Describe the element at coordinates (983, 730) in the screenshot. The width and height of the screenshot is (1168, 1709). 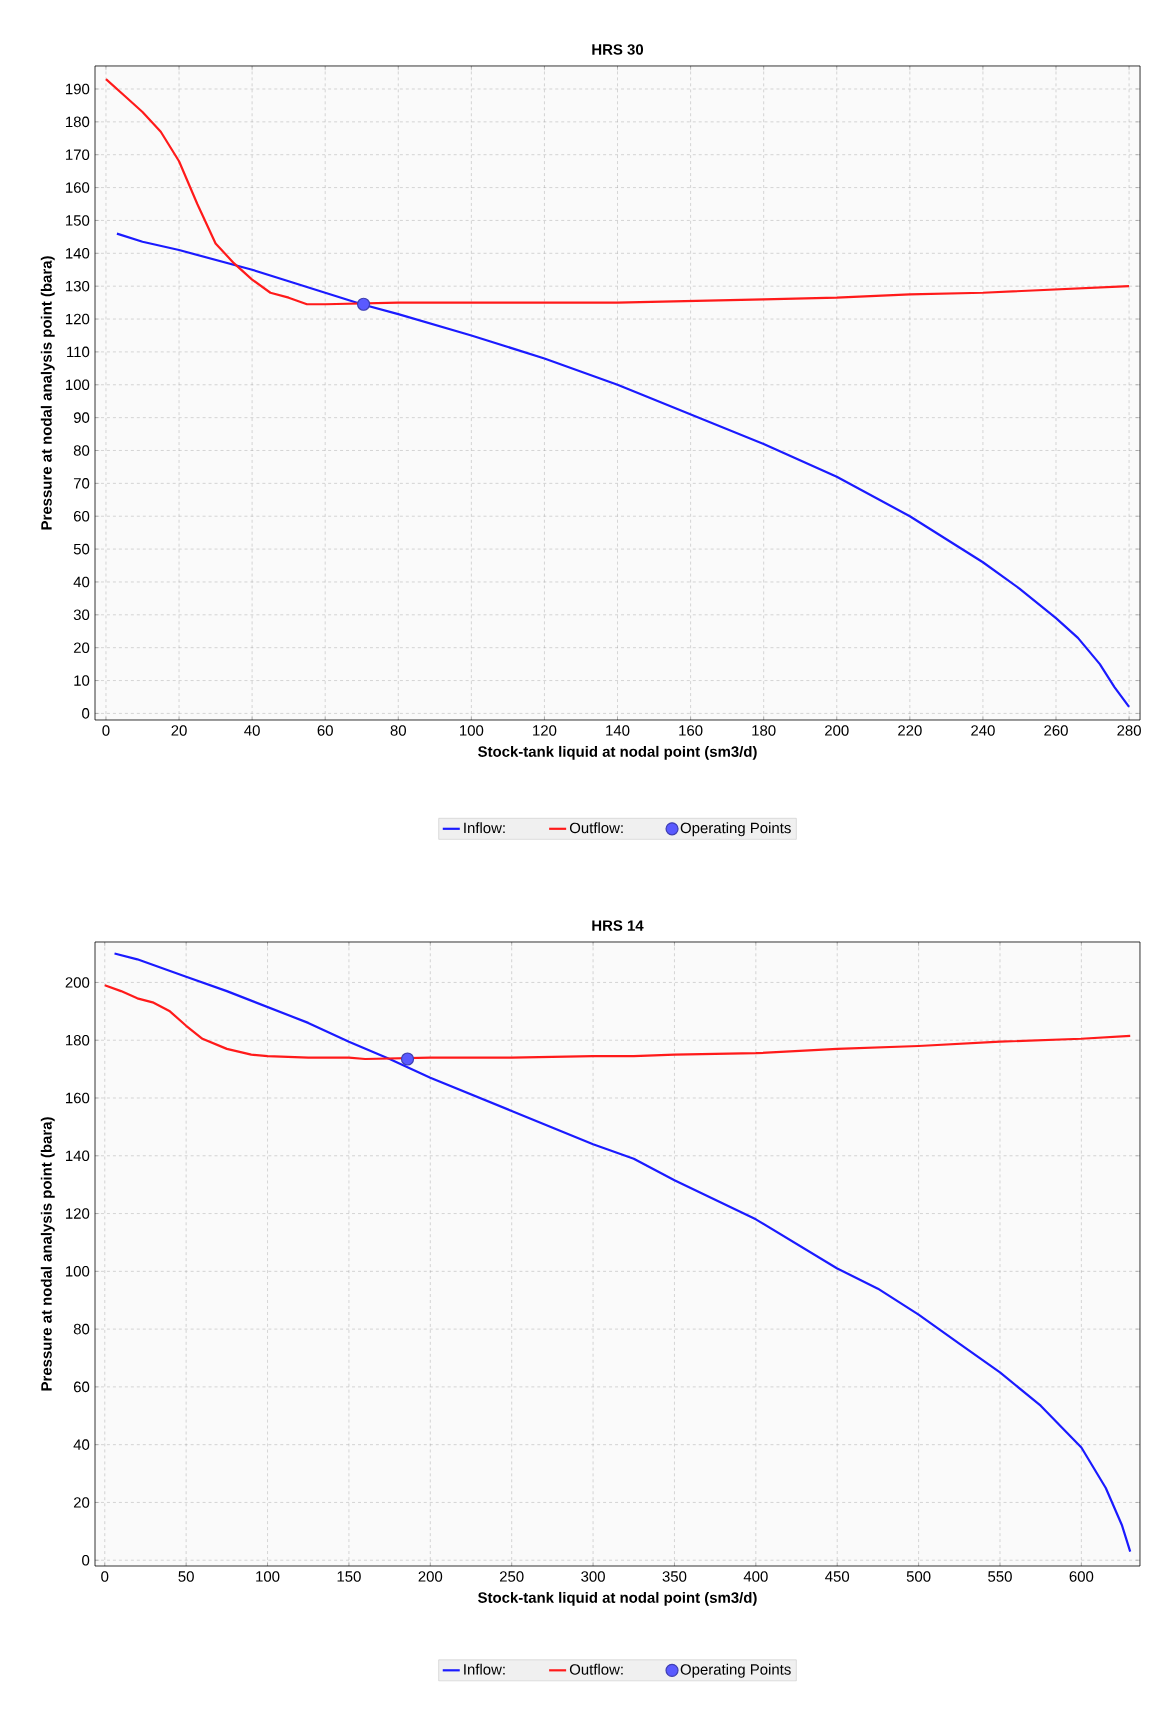
I see `x-tick-label: 240` at that location.